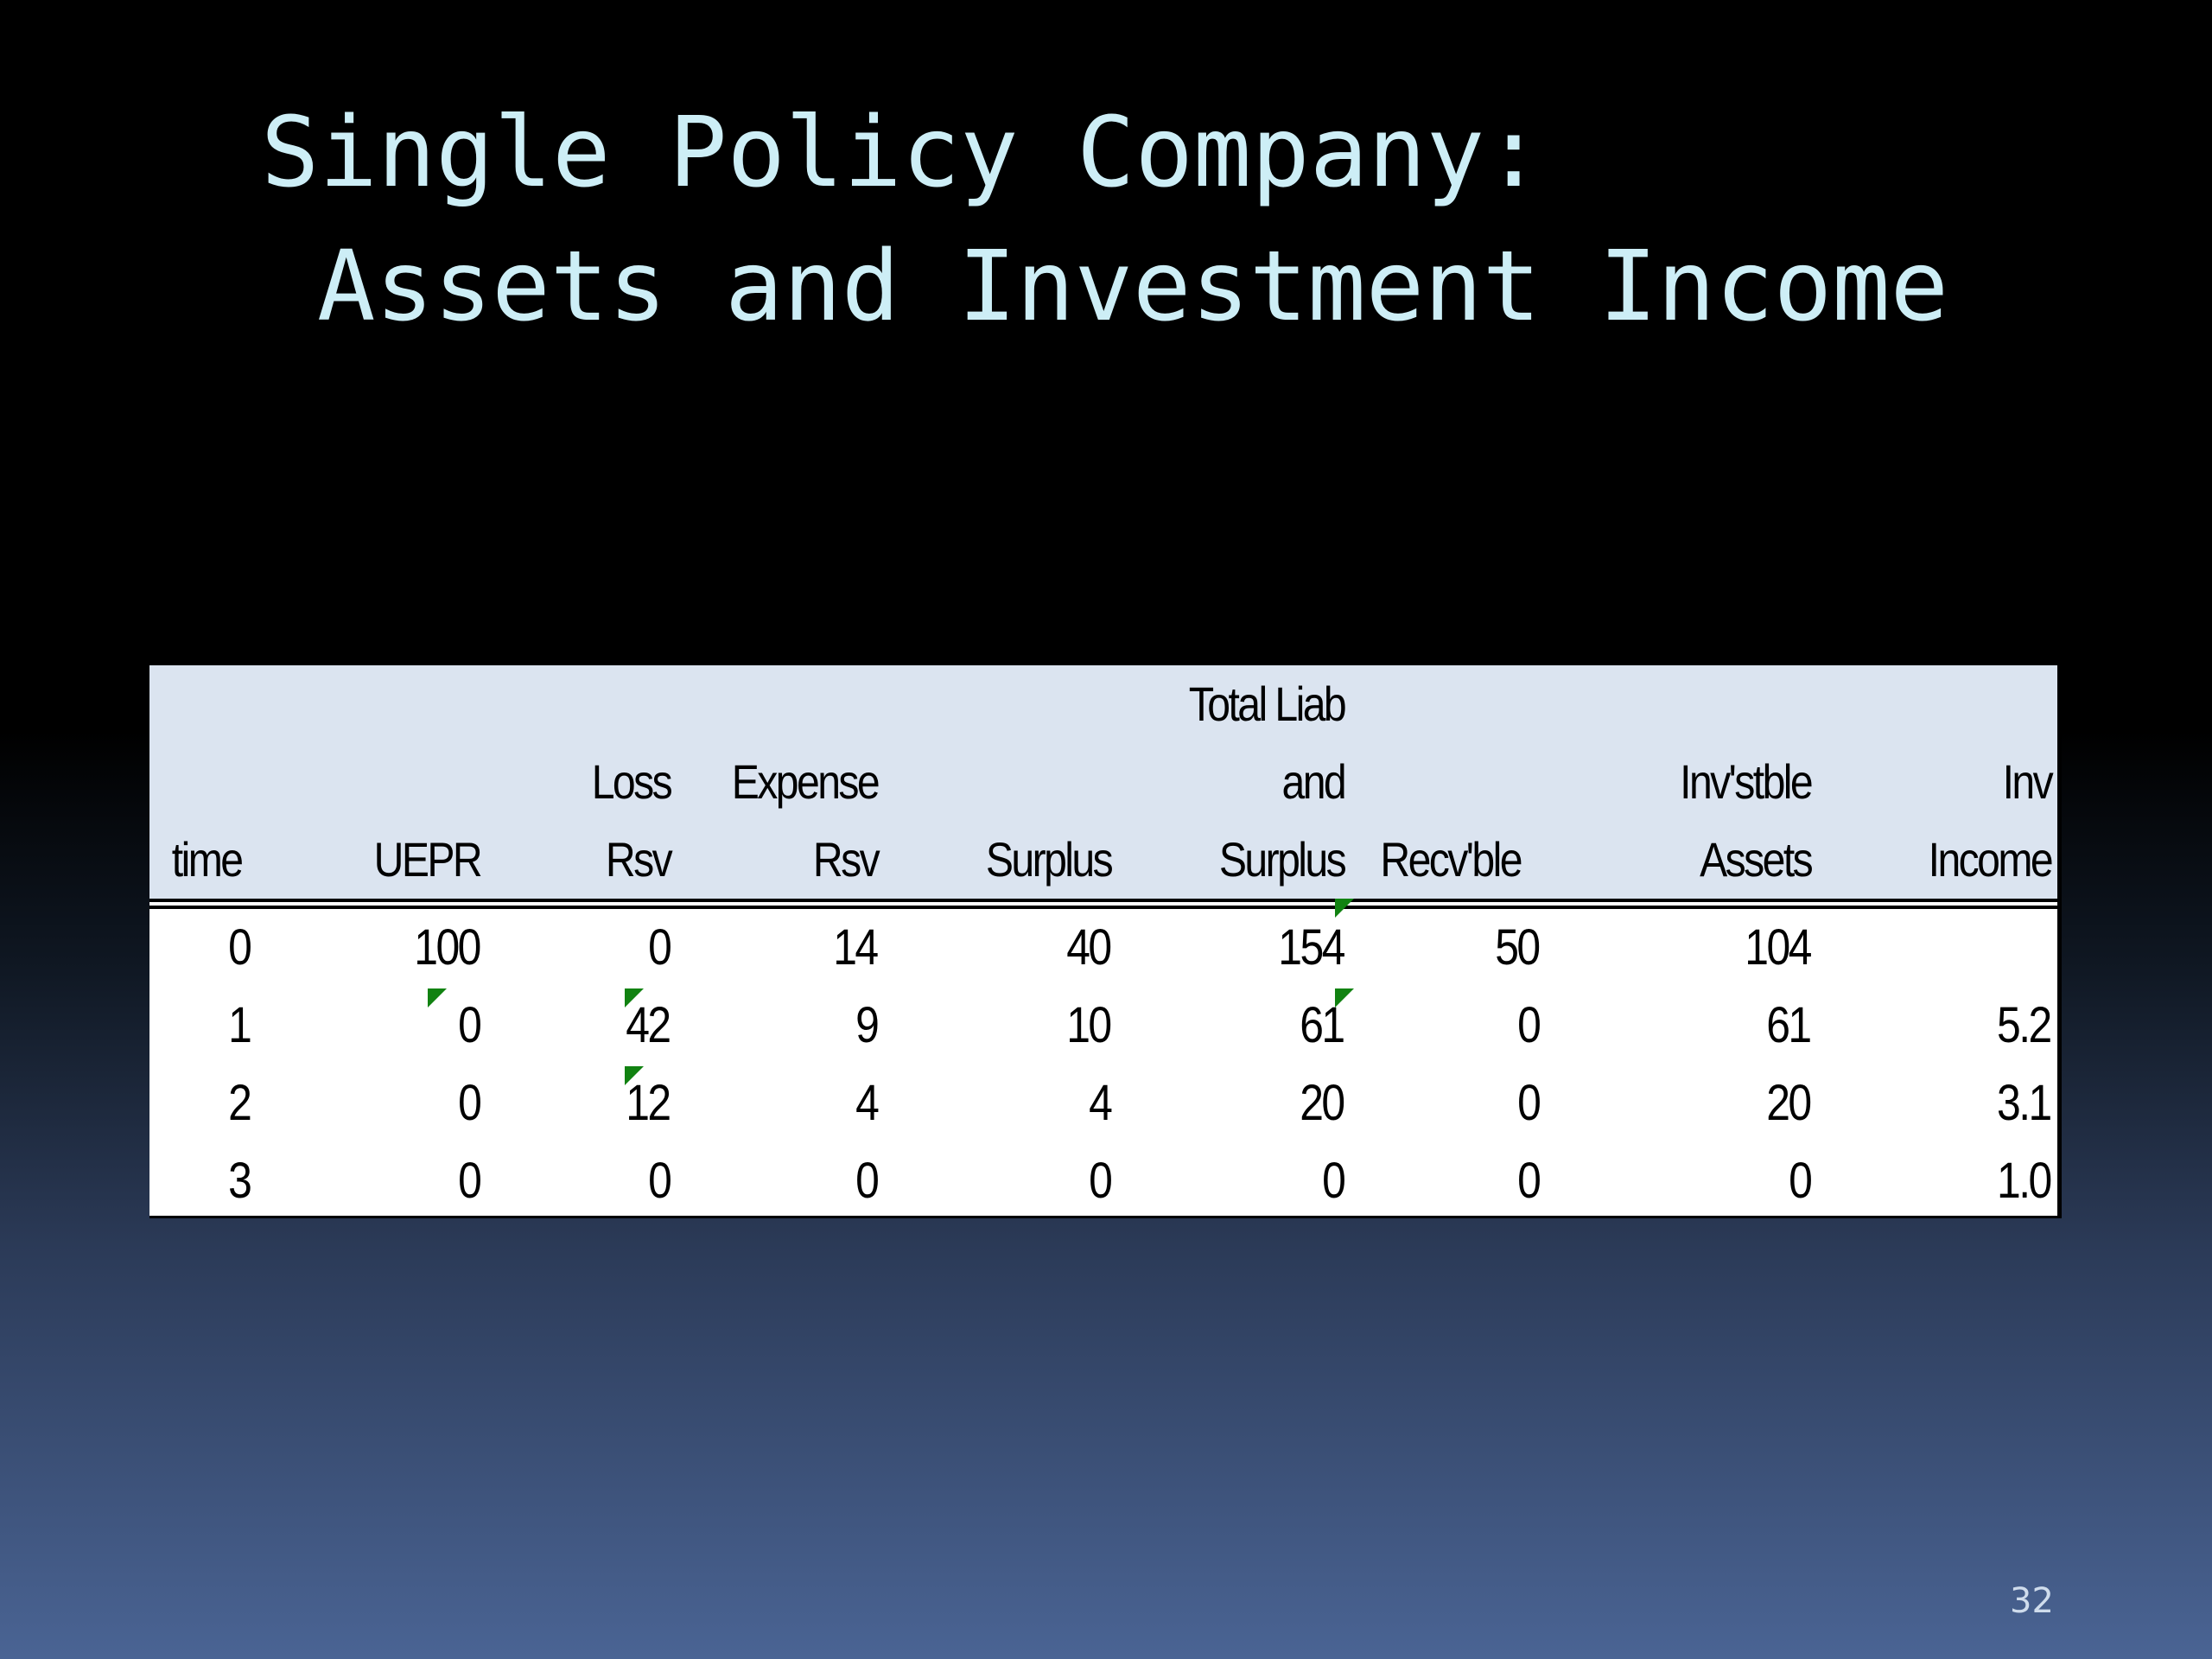  Describe the element at coordinates (207, 859) in the screenshot. I see `col-header-time: time` at that location.